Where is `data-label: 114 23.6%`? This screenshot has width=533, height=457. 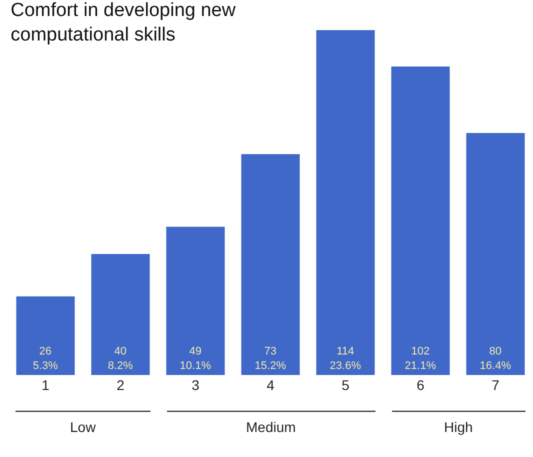 data-label: 114 23.6% is located at coordinates (346, 359).